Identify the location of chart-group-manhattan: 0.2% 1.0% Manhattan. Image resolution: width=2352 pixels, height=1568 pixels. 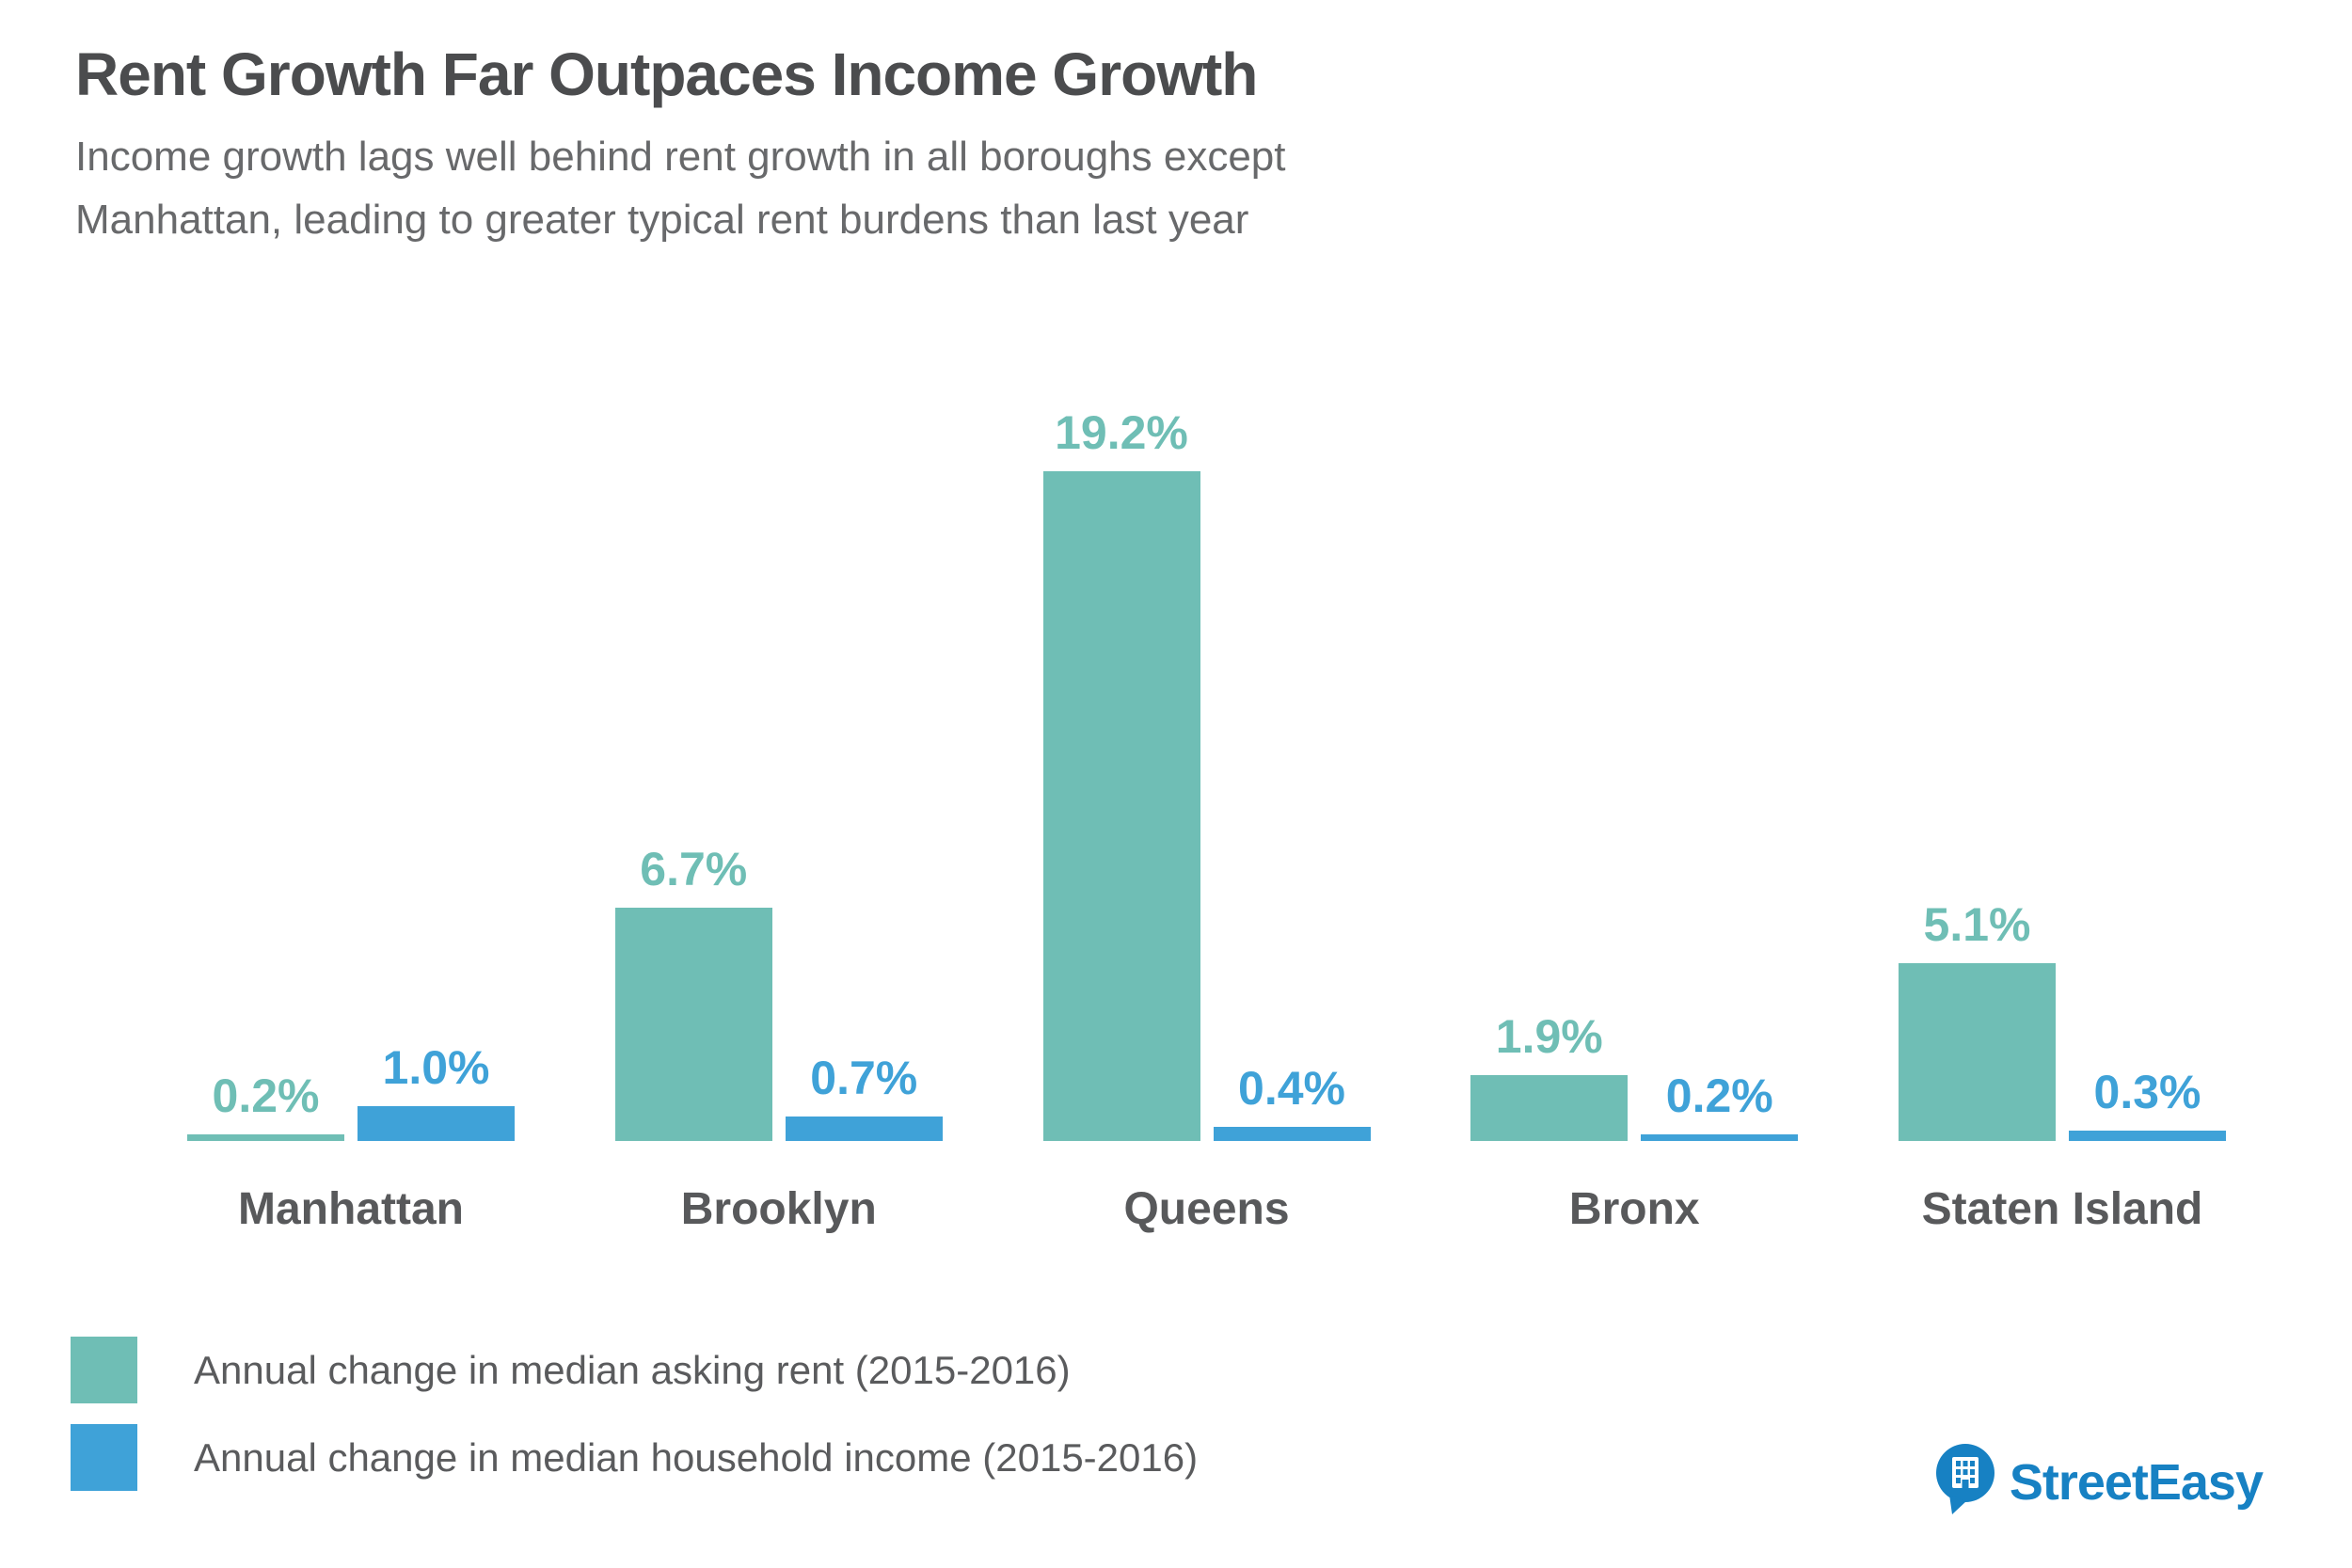
(351, 821).